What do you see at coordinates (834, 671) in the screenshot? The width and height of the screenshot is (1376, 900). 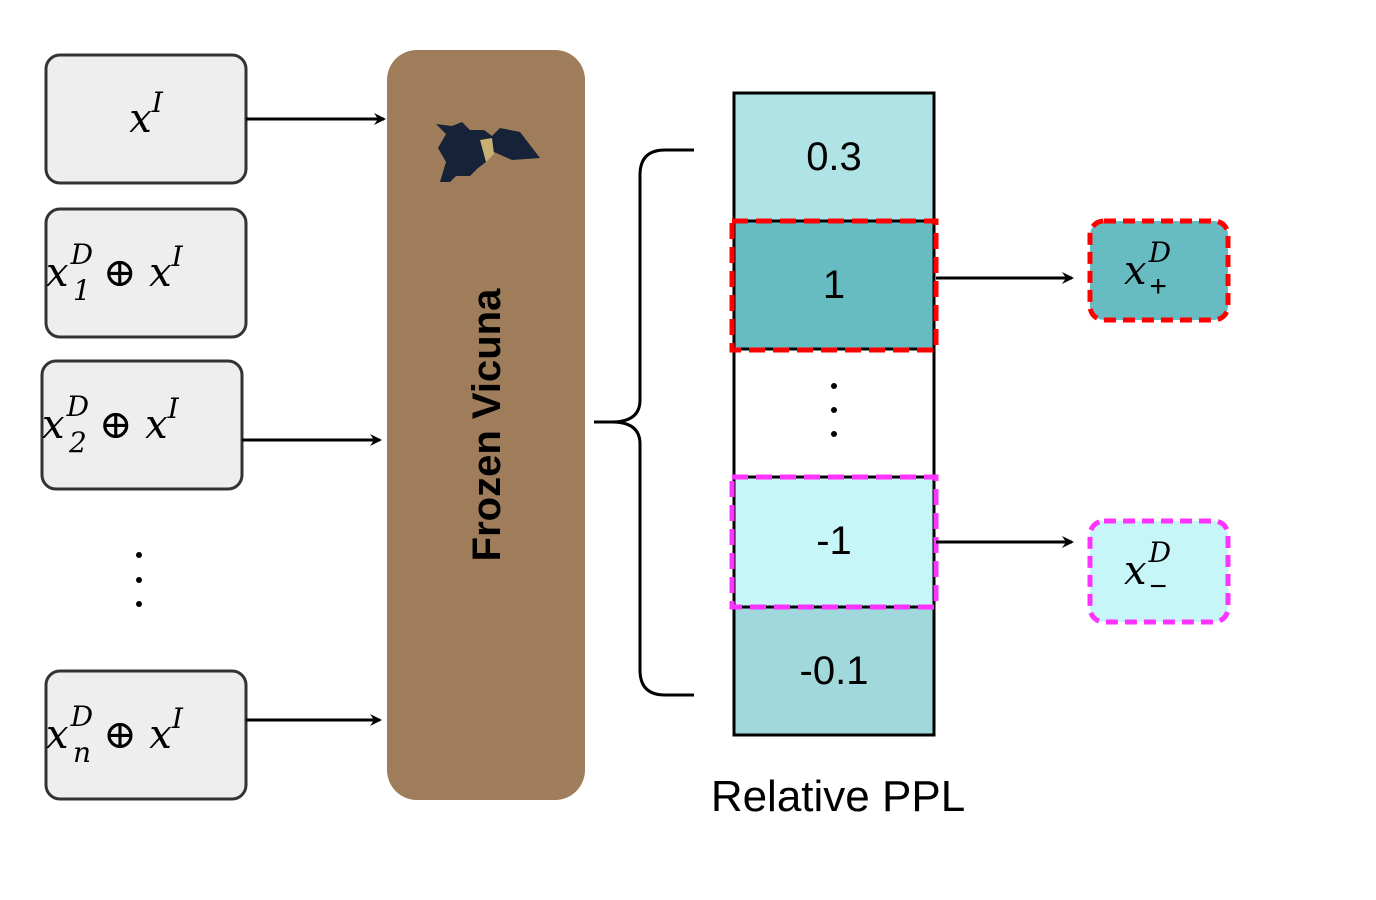 I see `svg-text: -0.1` at bounding box center [834, 671].